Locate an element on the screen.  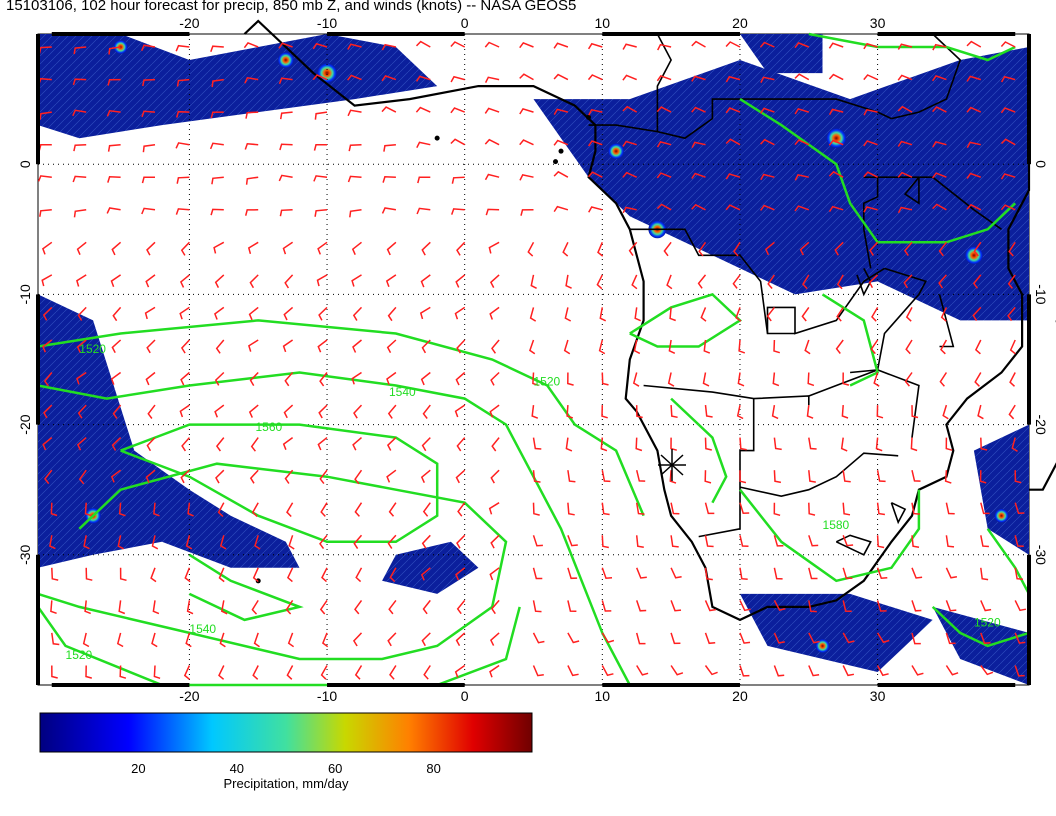
lon-tick-label-bottom: -20 is located at coordinates (189, 696).